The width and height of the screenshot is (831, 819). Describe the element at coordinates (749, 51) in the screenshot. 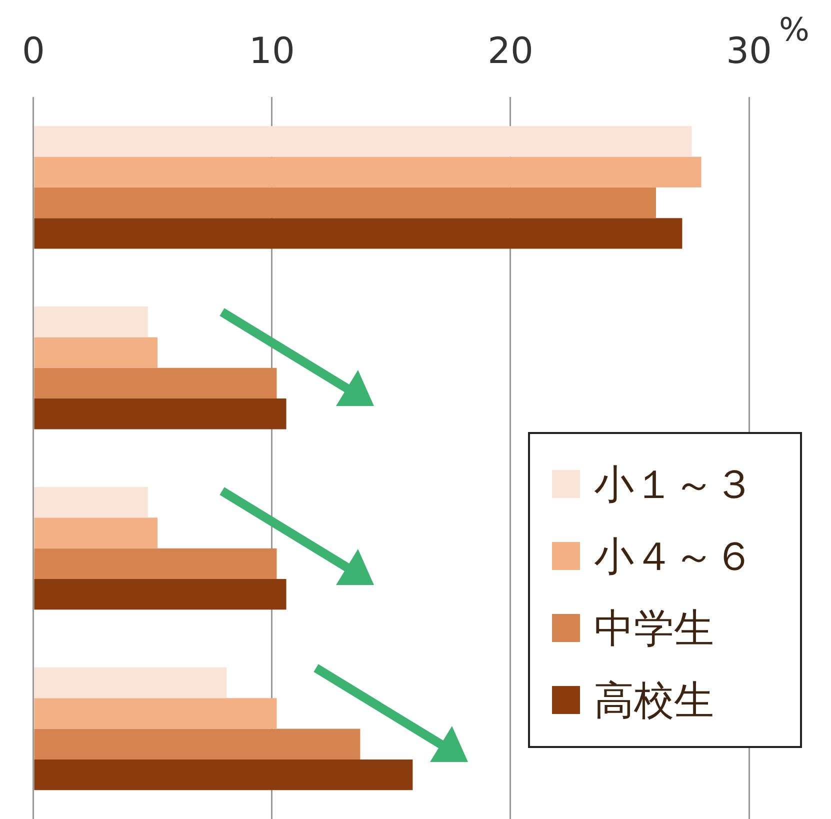

I see `x-tick-label: 30` at that location.